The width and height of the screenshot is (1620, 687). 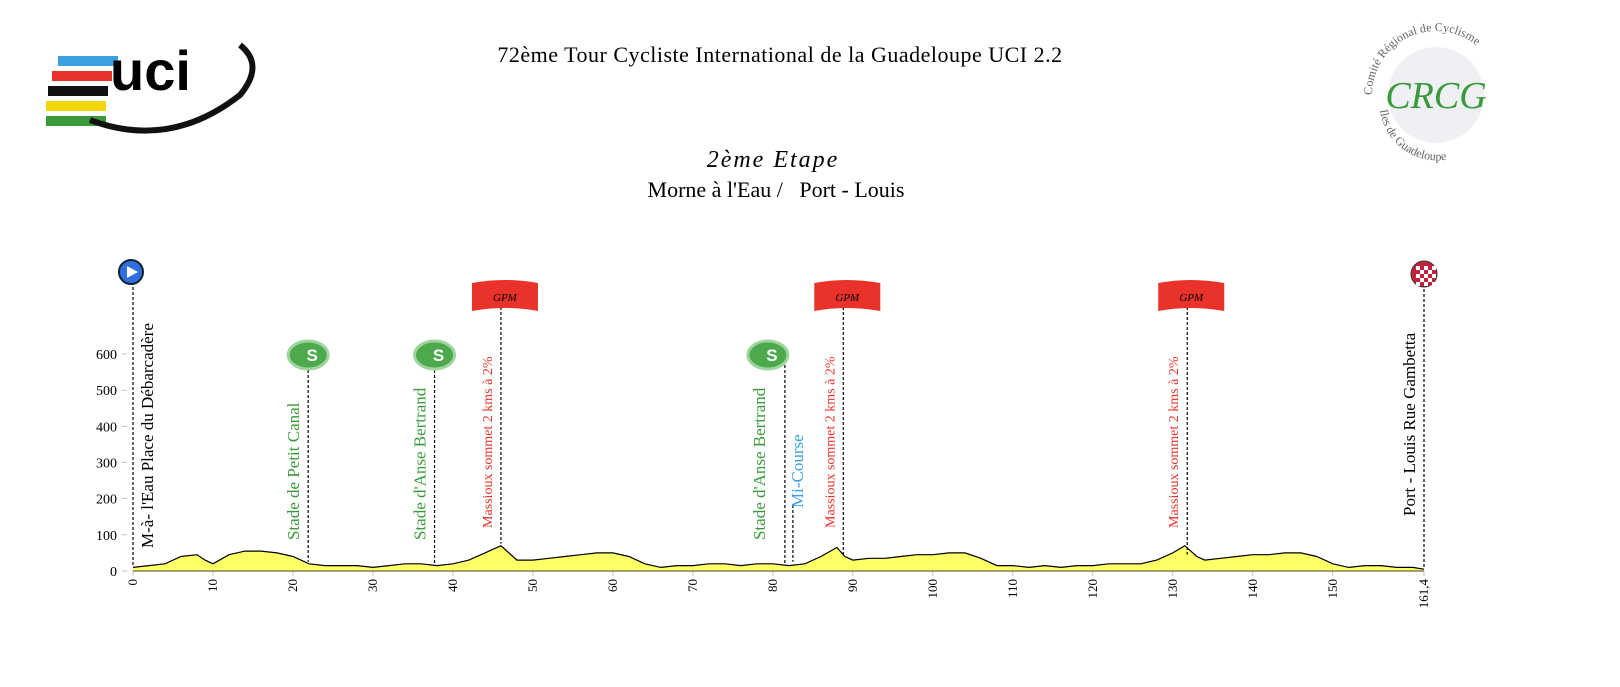 What do you see at coordinates (932, 589) in the screenshot?
I see `x-tick-label: 100` at bounding box center [932, 589].